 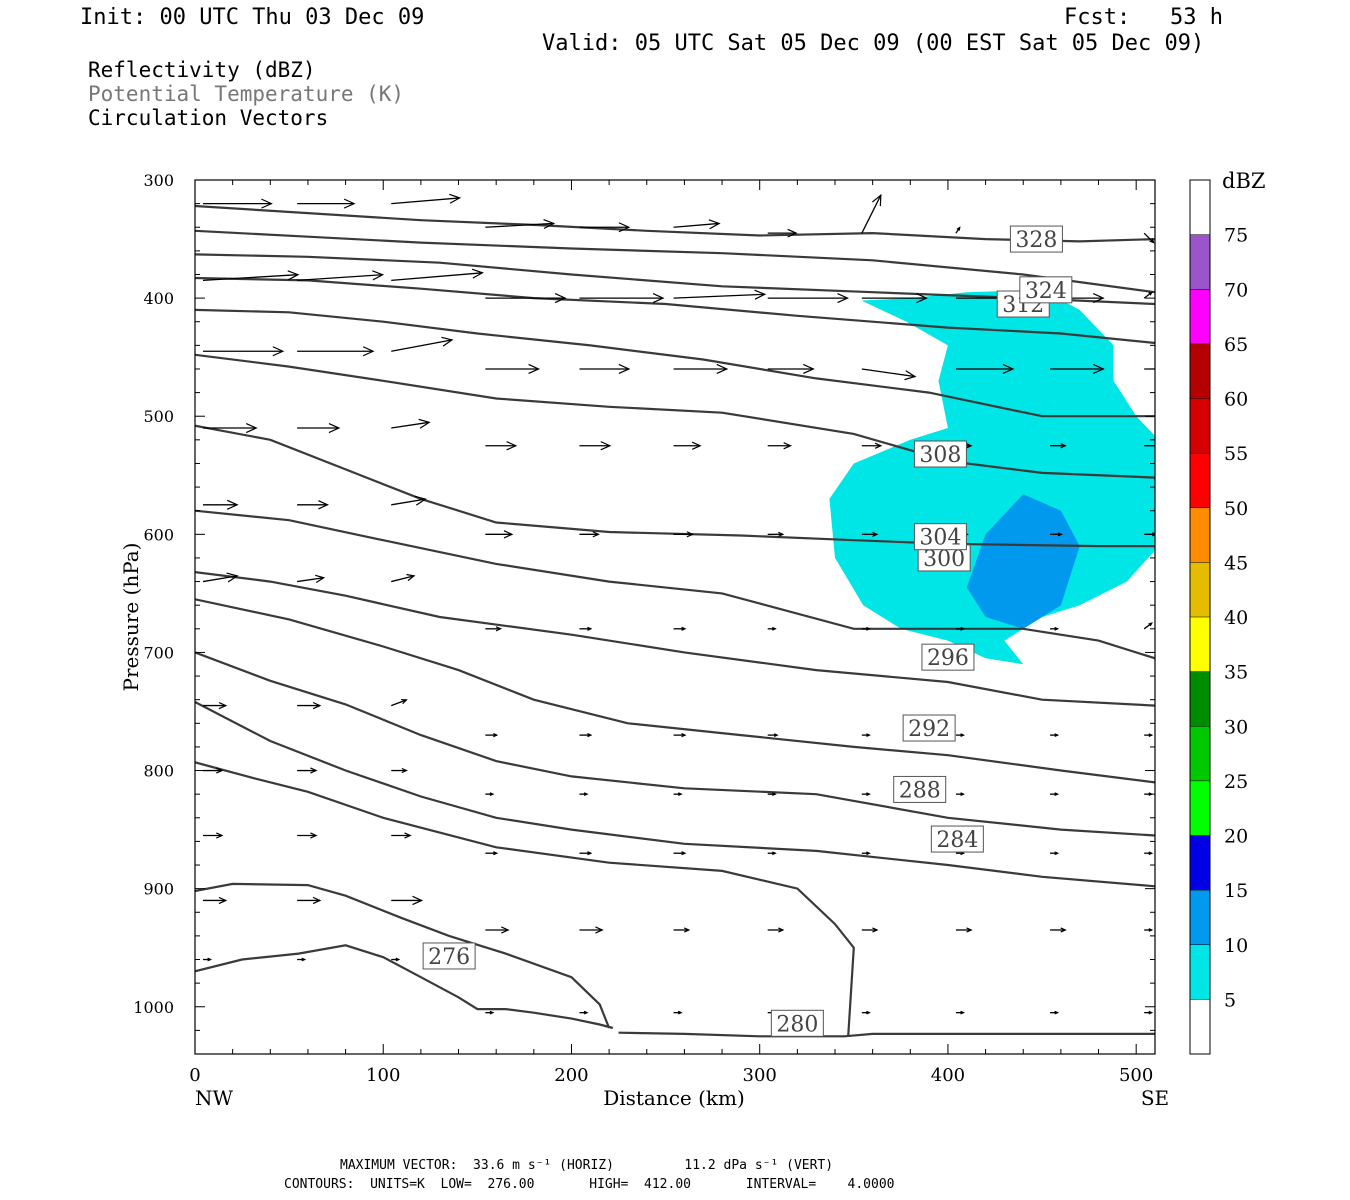 I want to click on x-tick-label: 500, so click(x=1136, y=1075).